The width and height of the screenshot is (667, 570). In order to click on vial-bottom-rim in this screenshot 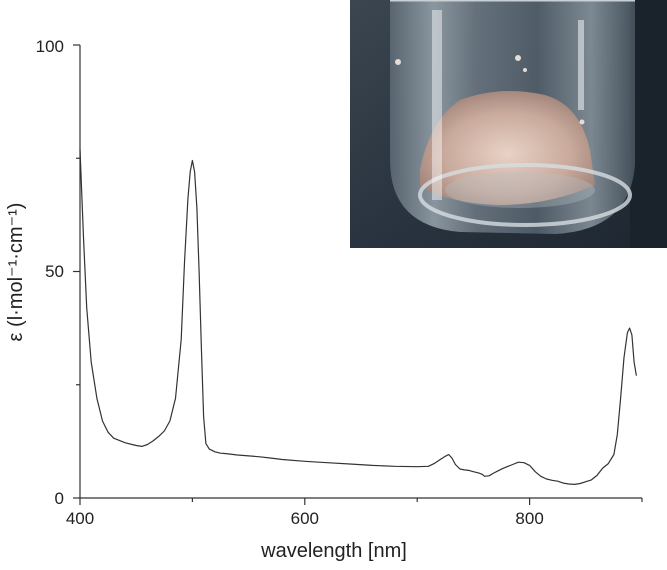, I will do `click(525, 195)`.